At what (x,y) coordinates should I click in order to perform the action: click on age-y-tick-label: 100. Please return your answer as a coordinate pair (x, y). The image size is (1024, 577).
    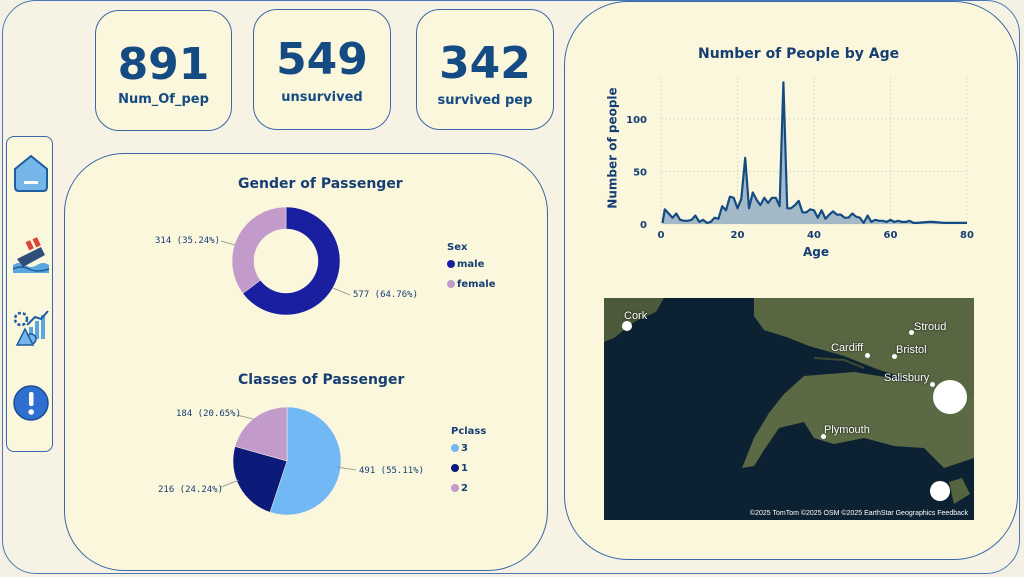
    Looking at the image, I should click on (636, 120).